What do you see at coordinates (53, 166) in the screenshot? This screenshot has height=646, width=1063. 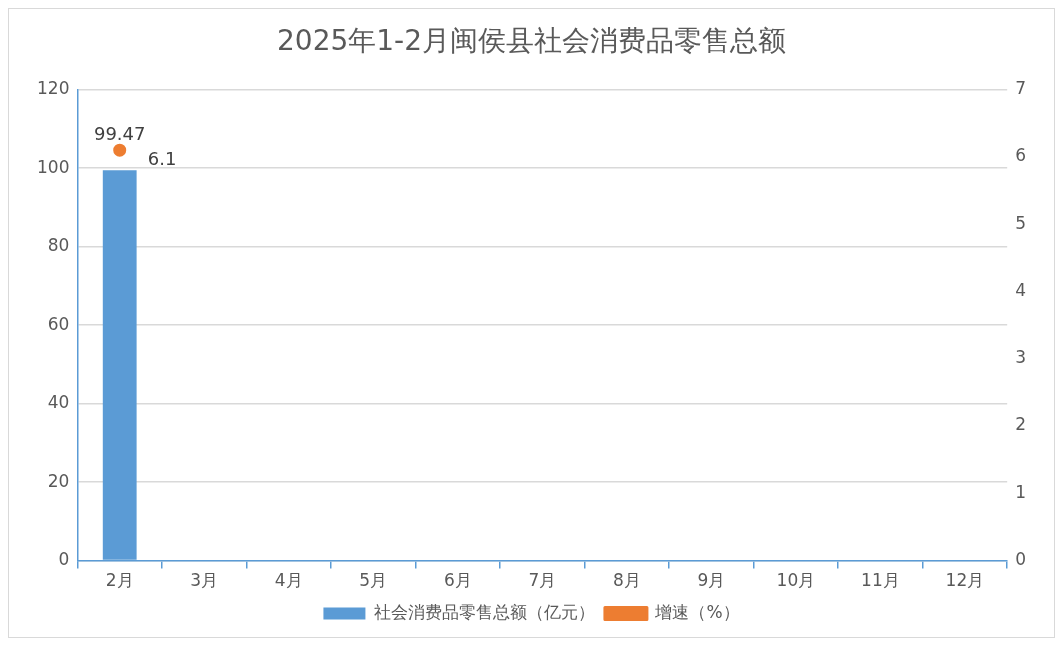 I see `y-tick-label: 100` at bounding box center [53, 166].